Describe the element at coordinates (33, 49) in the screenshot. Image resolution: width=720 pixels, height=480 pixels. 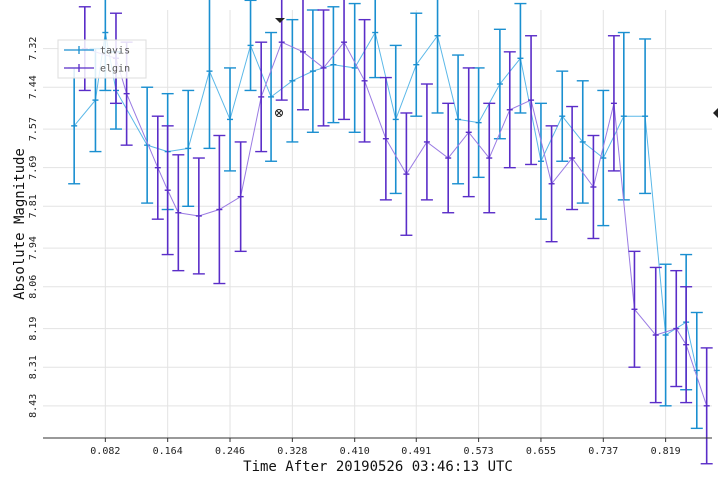
I see `y-tick-label: 7.32` at that location.